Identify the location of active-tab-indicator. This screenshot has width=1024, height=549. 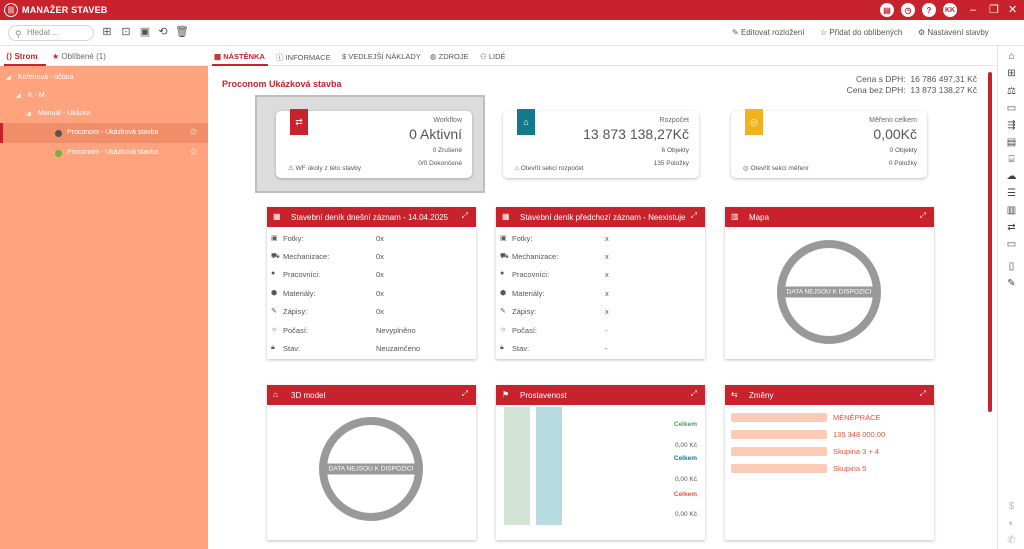
(25, 65).